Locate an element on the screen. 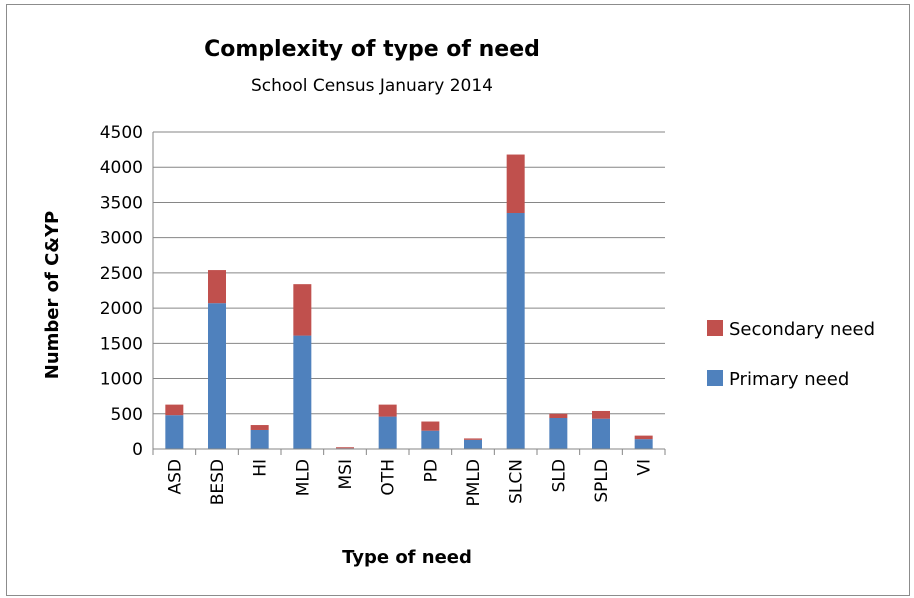 The width and height of the screenshot is (914, 598). x-axis-title: Type of need is located at coordinates (407, 557).